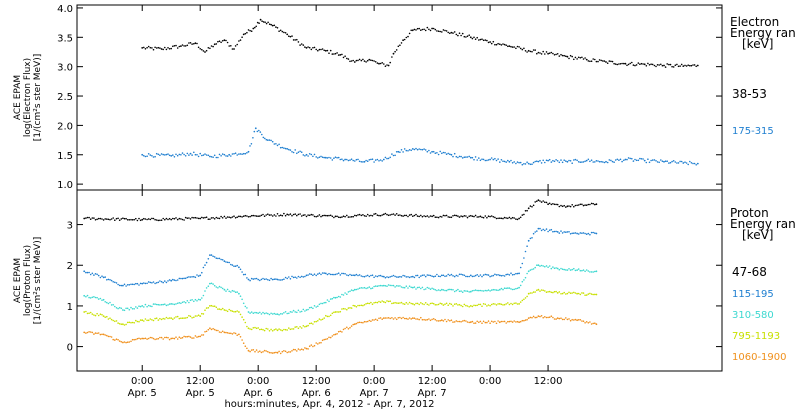  I want to click on x-tick-label: 0:00, so click(142, 381).